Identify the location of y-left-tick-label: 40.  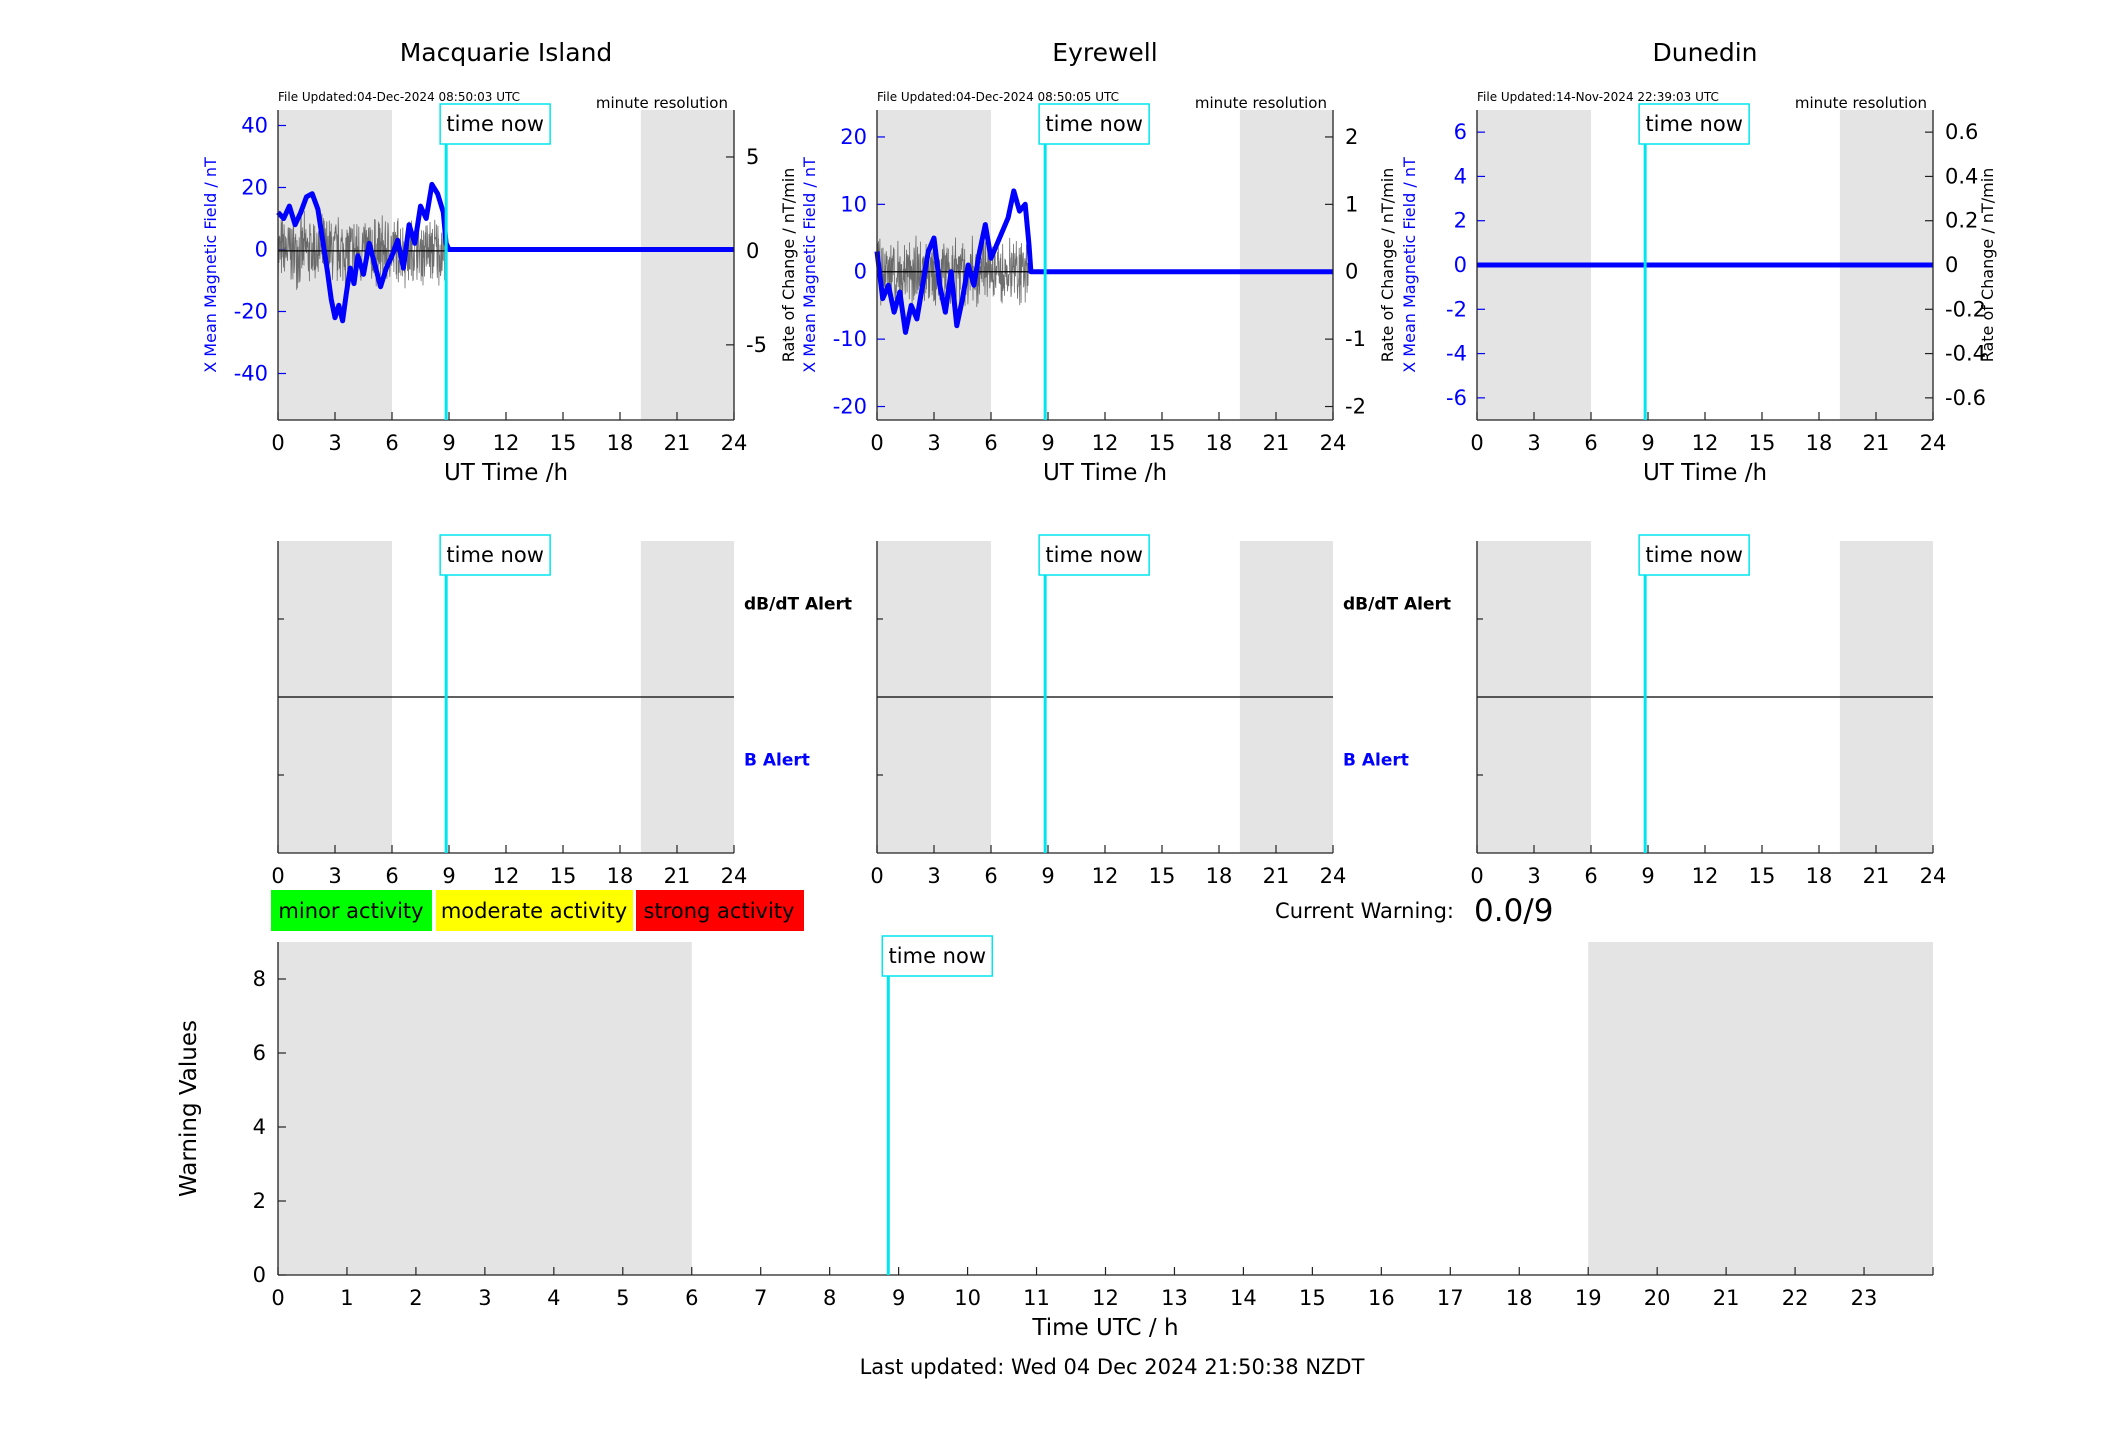
(254, 126).